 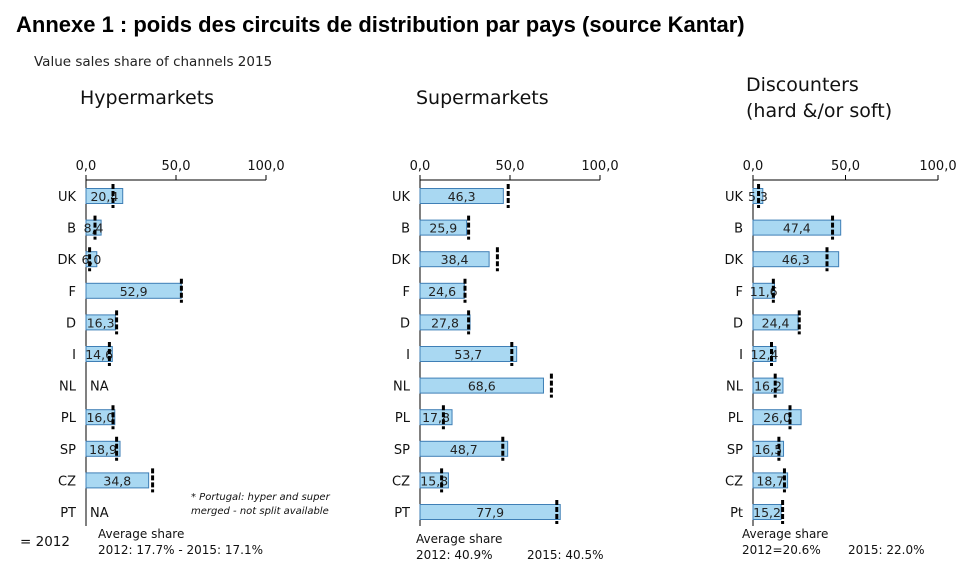 What do you see at coordinates (261, 497) in the screenshot?
I see `footnote-text: * Portugal: hyper and super` at bounding box center [261, 497].